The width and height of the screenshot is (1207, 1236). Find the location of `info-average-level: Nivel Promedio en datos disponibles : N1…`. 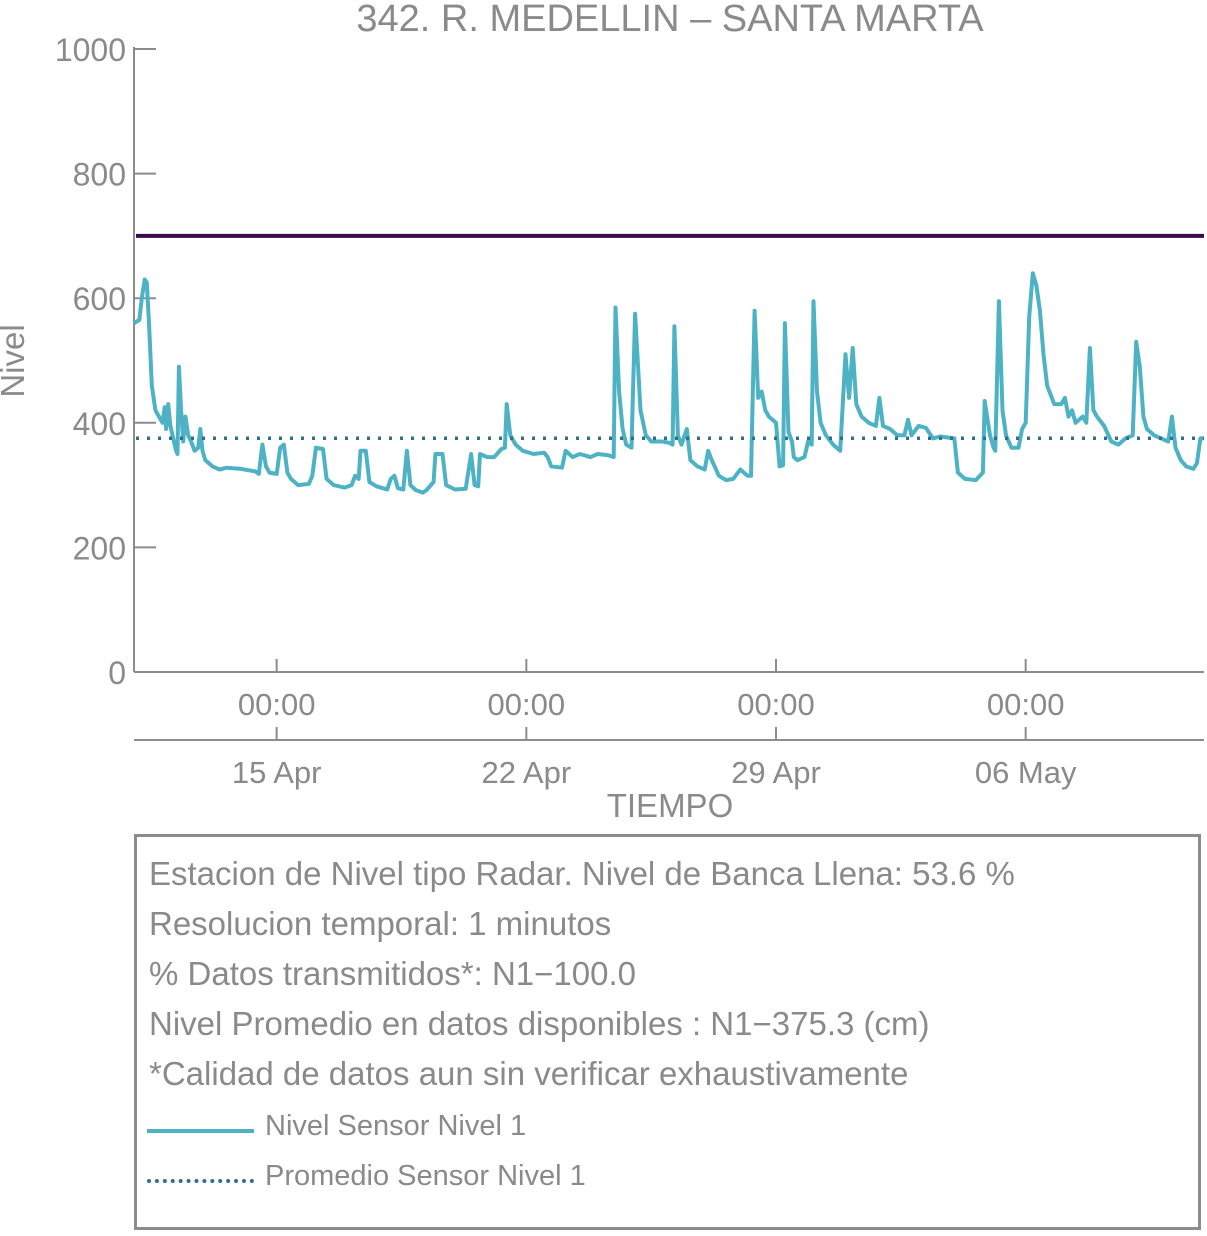

info-average-level: Nivel Promedio en datos disponibles : N1… is located at coordinates (539, 1023).